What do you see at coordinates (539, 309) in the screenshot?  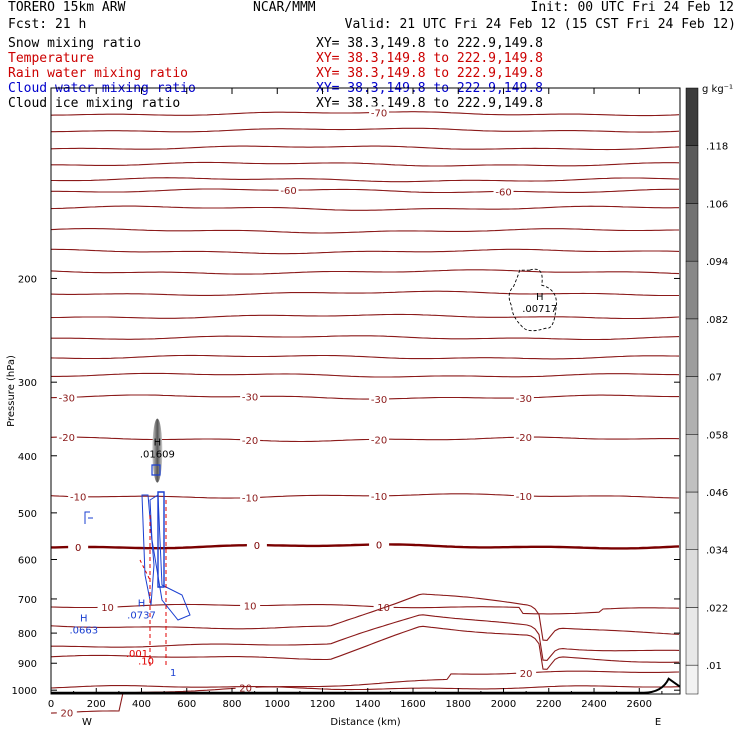 I see `max-value: .00717` at bounding box center [539, 309].